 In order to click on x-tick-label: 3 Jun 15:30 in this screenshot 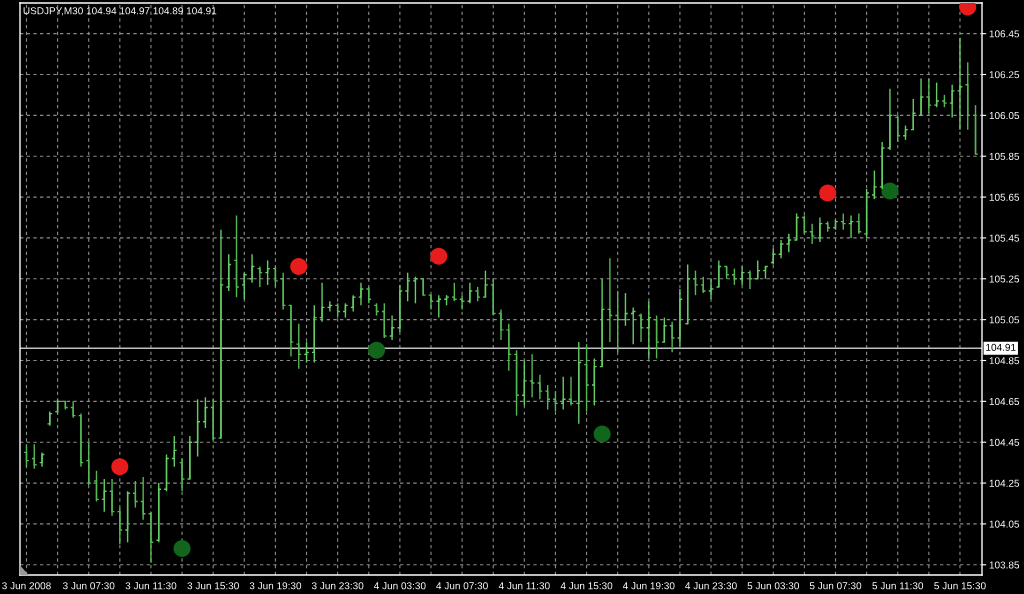, I will do `click(213, 586)`.